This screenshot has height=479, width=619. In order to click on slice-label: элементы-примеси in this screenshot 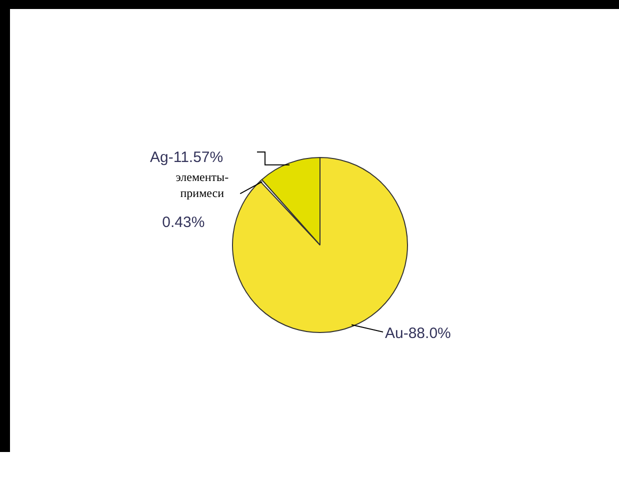, I will do `click(202, 185)`.